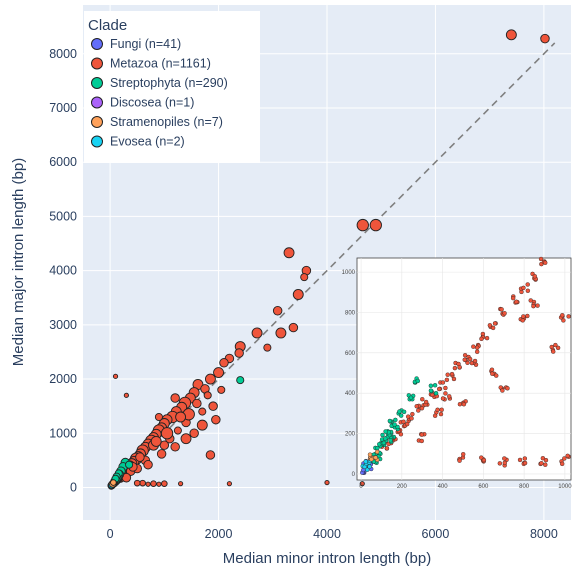  What do you see at coordinates (63, 216) in the screenshot?
I see `y-tick-label: 5000` at bounding box center [63, 216].